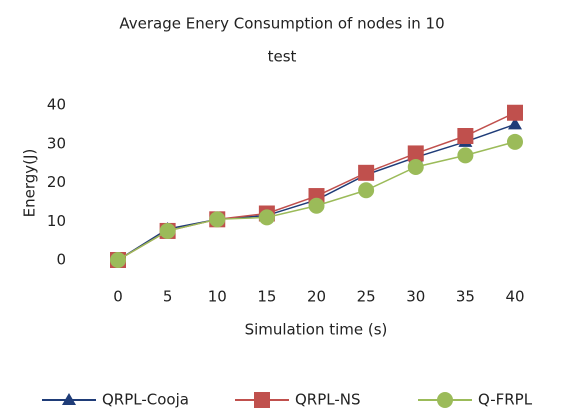 Image resolution: width=565 pixels, height=408 pixels. Describe the element at coordinates (514, 297) in the screenshot. I see `x-tick-label: 40` at that location.